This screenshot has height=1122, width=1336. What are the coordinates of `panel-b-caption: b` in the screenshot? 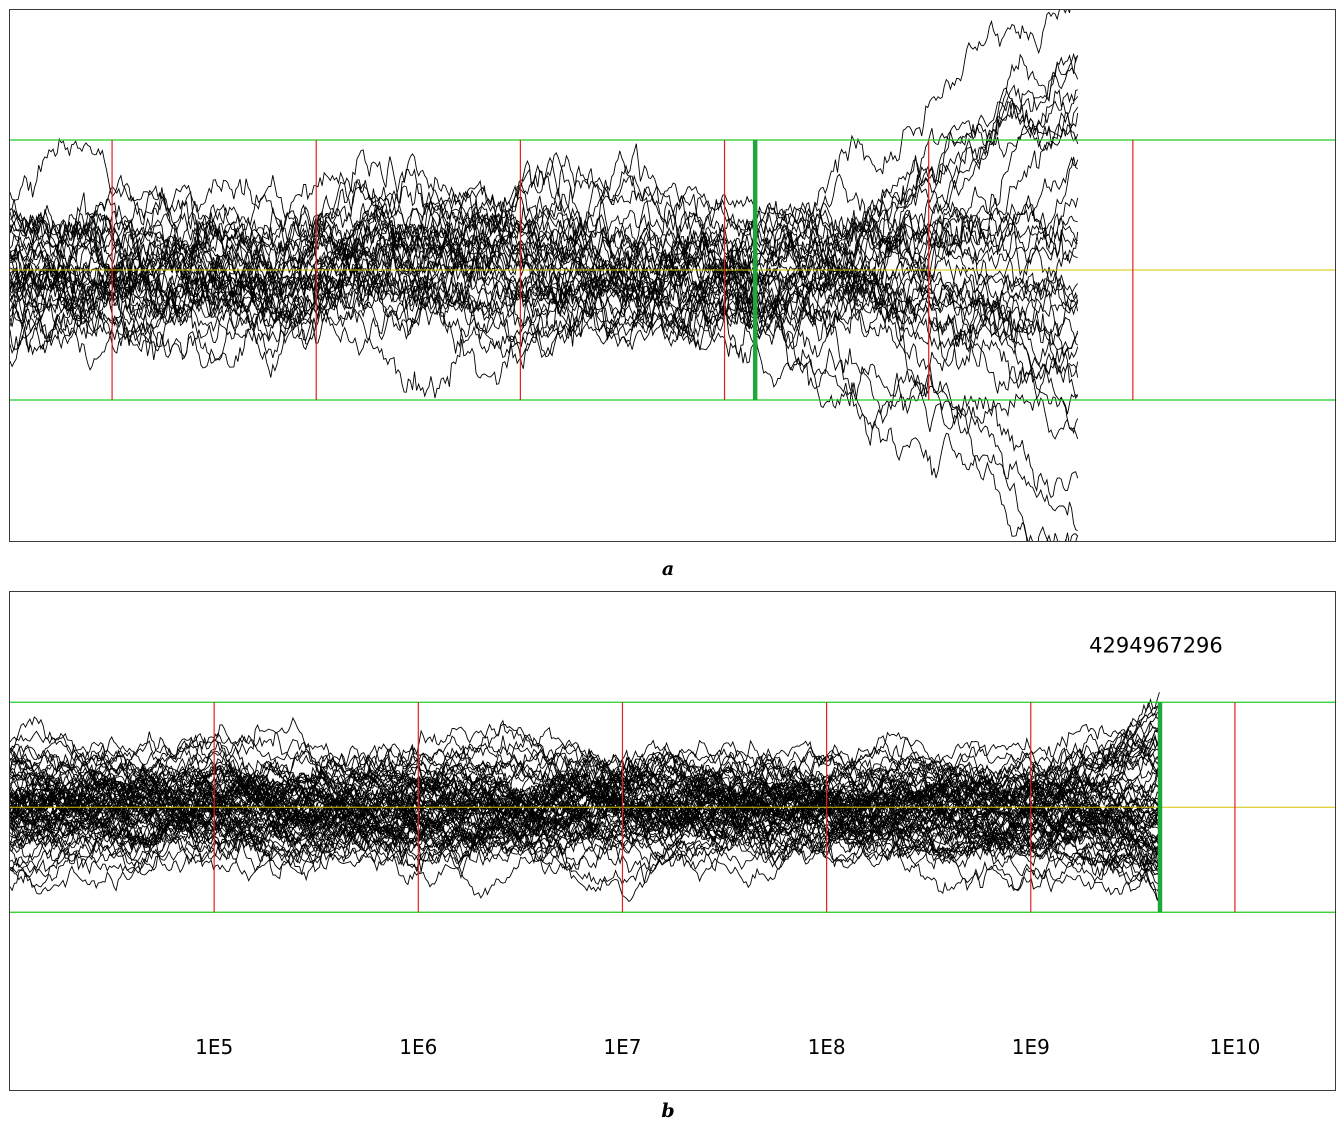 It's located at (668, 1111).